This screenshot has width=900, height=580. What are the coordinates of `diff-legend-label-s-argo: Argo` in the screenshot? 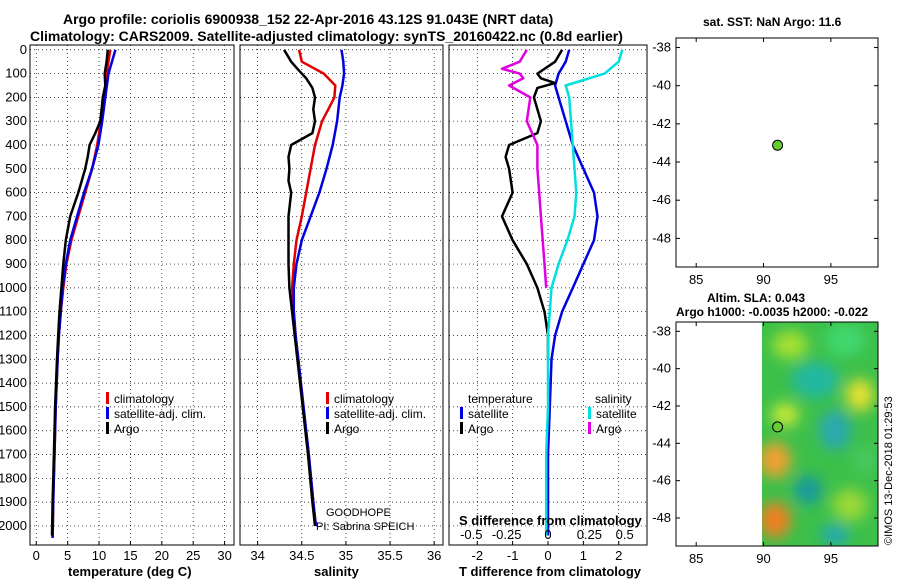 It's located at (609, 429).